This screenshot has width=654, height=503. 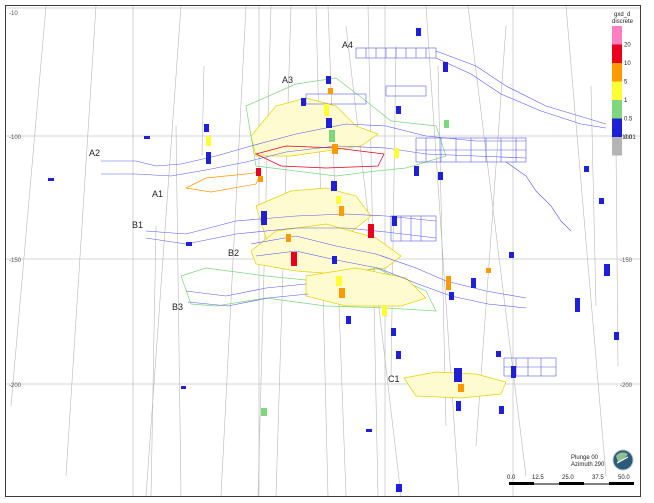 I want to click on legend-subtitle: discrete, so click(x=623, y=22).